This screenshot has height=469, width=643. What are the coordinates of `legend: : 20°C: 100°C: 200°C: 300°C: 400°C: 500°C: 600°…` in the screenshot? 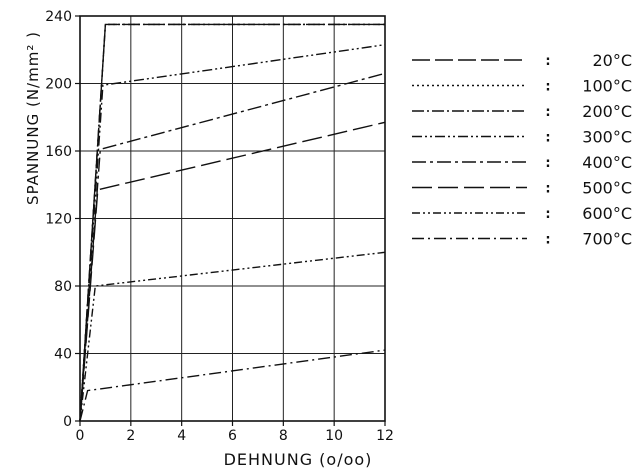 It's located at (522, 150).